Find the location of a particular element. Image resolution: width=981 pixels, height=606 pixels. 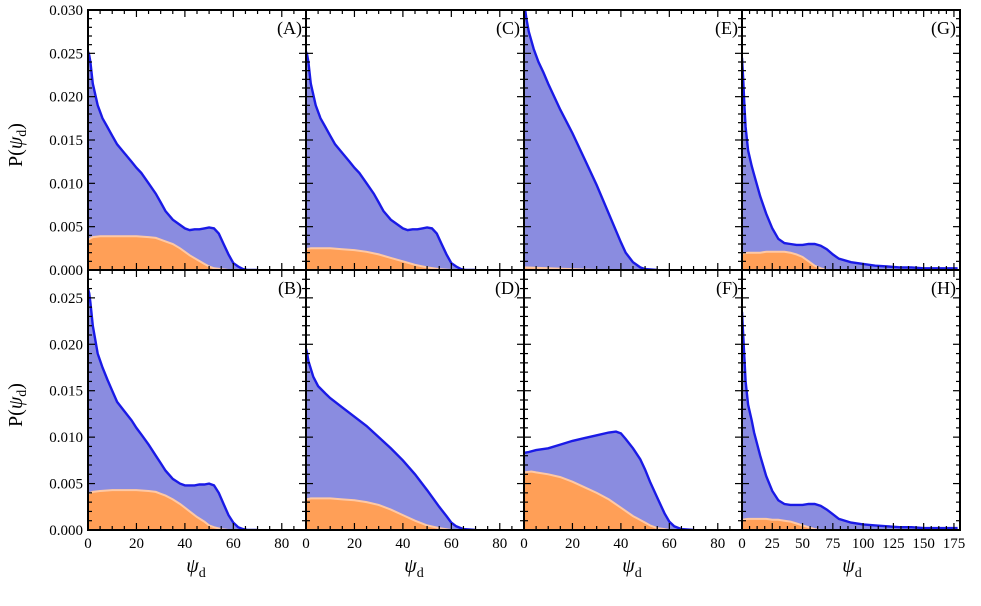

x-tick-label: 25 is located at coordinates (772, 544).